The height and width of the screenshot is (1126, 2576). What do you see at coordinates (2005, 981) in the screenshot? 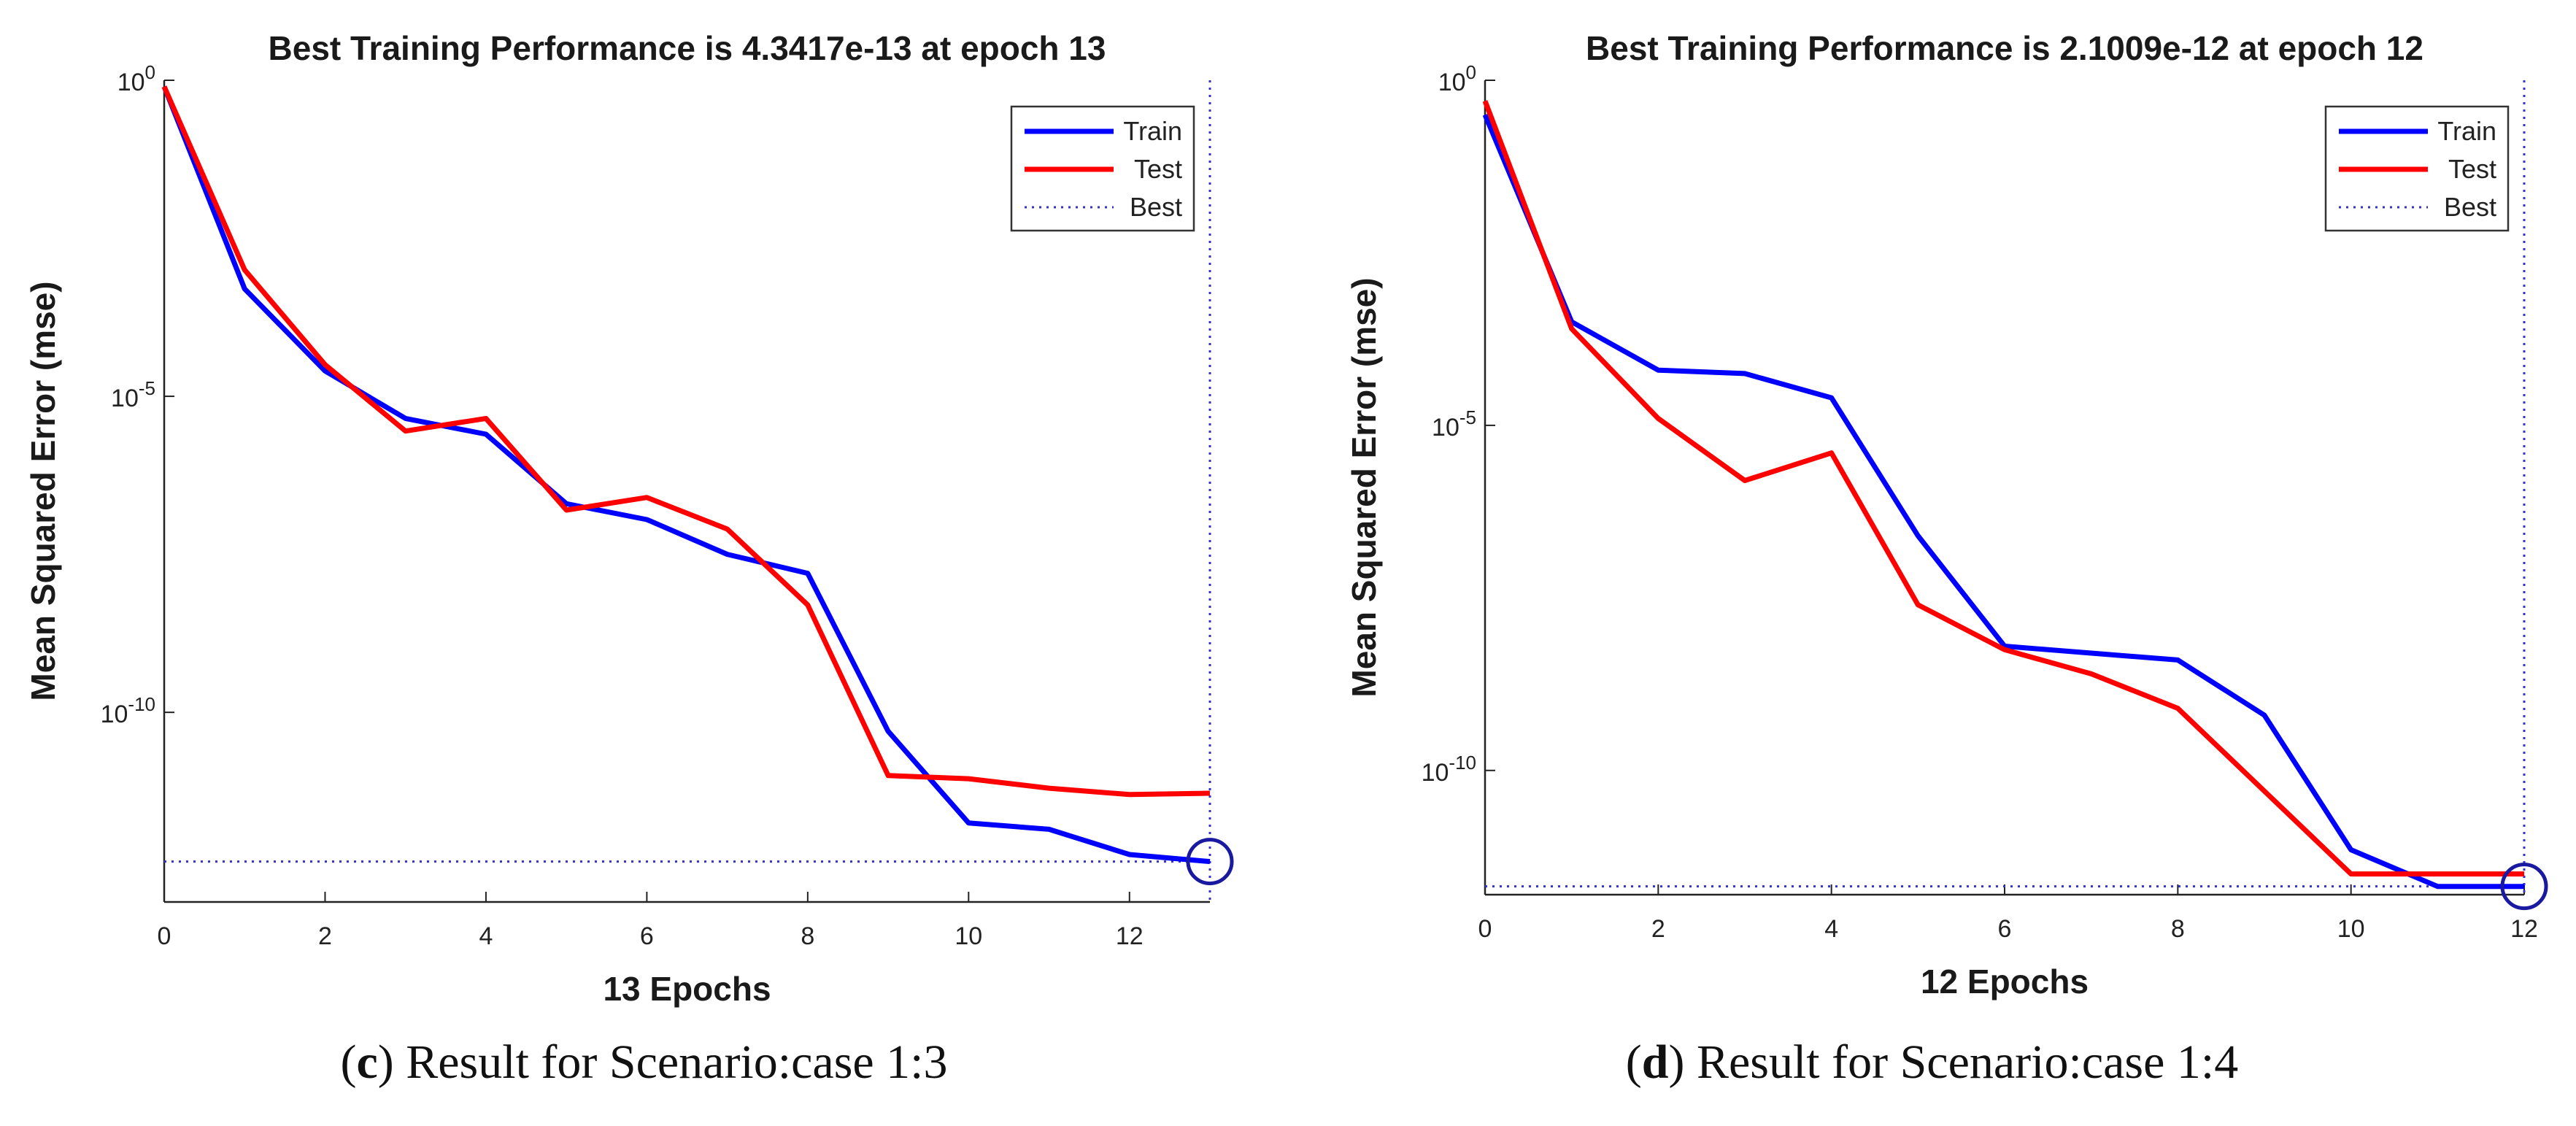
I see `x-axis-label: 12 Epochs` at bounding box center [2005, 981].